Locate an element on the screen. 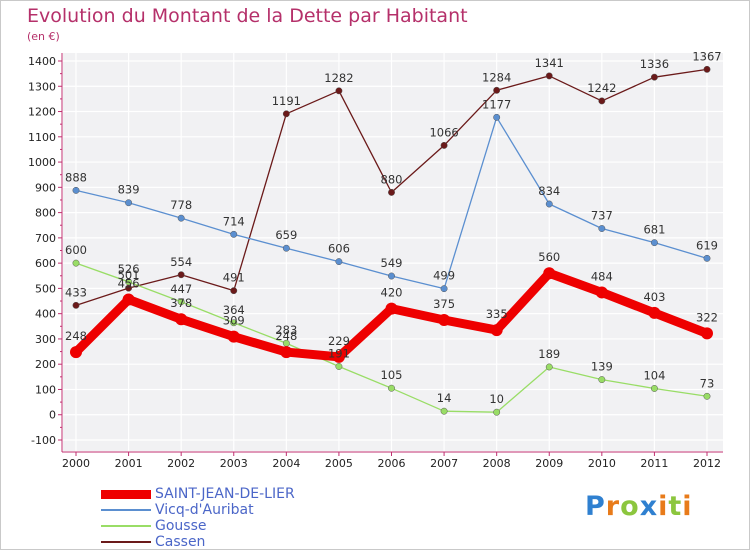 The width and height of the screenshot is (750, 550). x-tick-label: 2004 is located at coordinates (286, 463).